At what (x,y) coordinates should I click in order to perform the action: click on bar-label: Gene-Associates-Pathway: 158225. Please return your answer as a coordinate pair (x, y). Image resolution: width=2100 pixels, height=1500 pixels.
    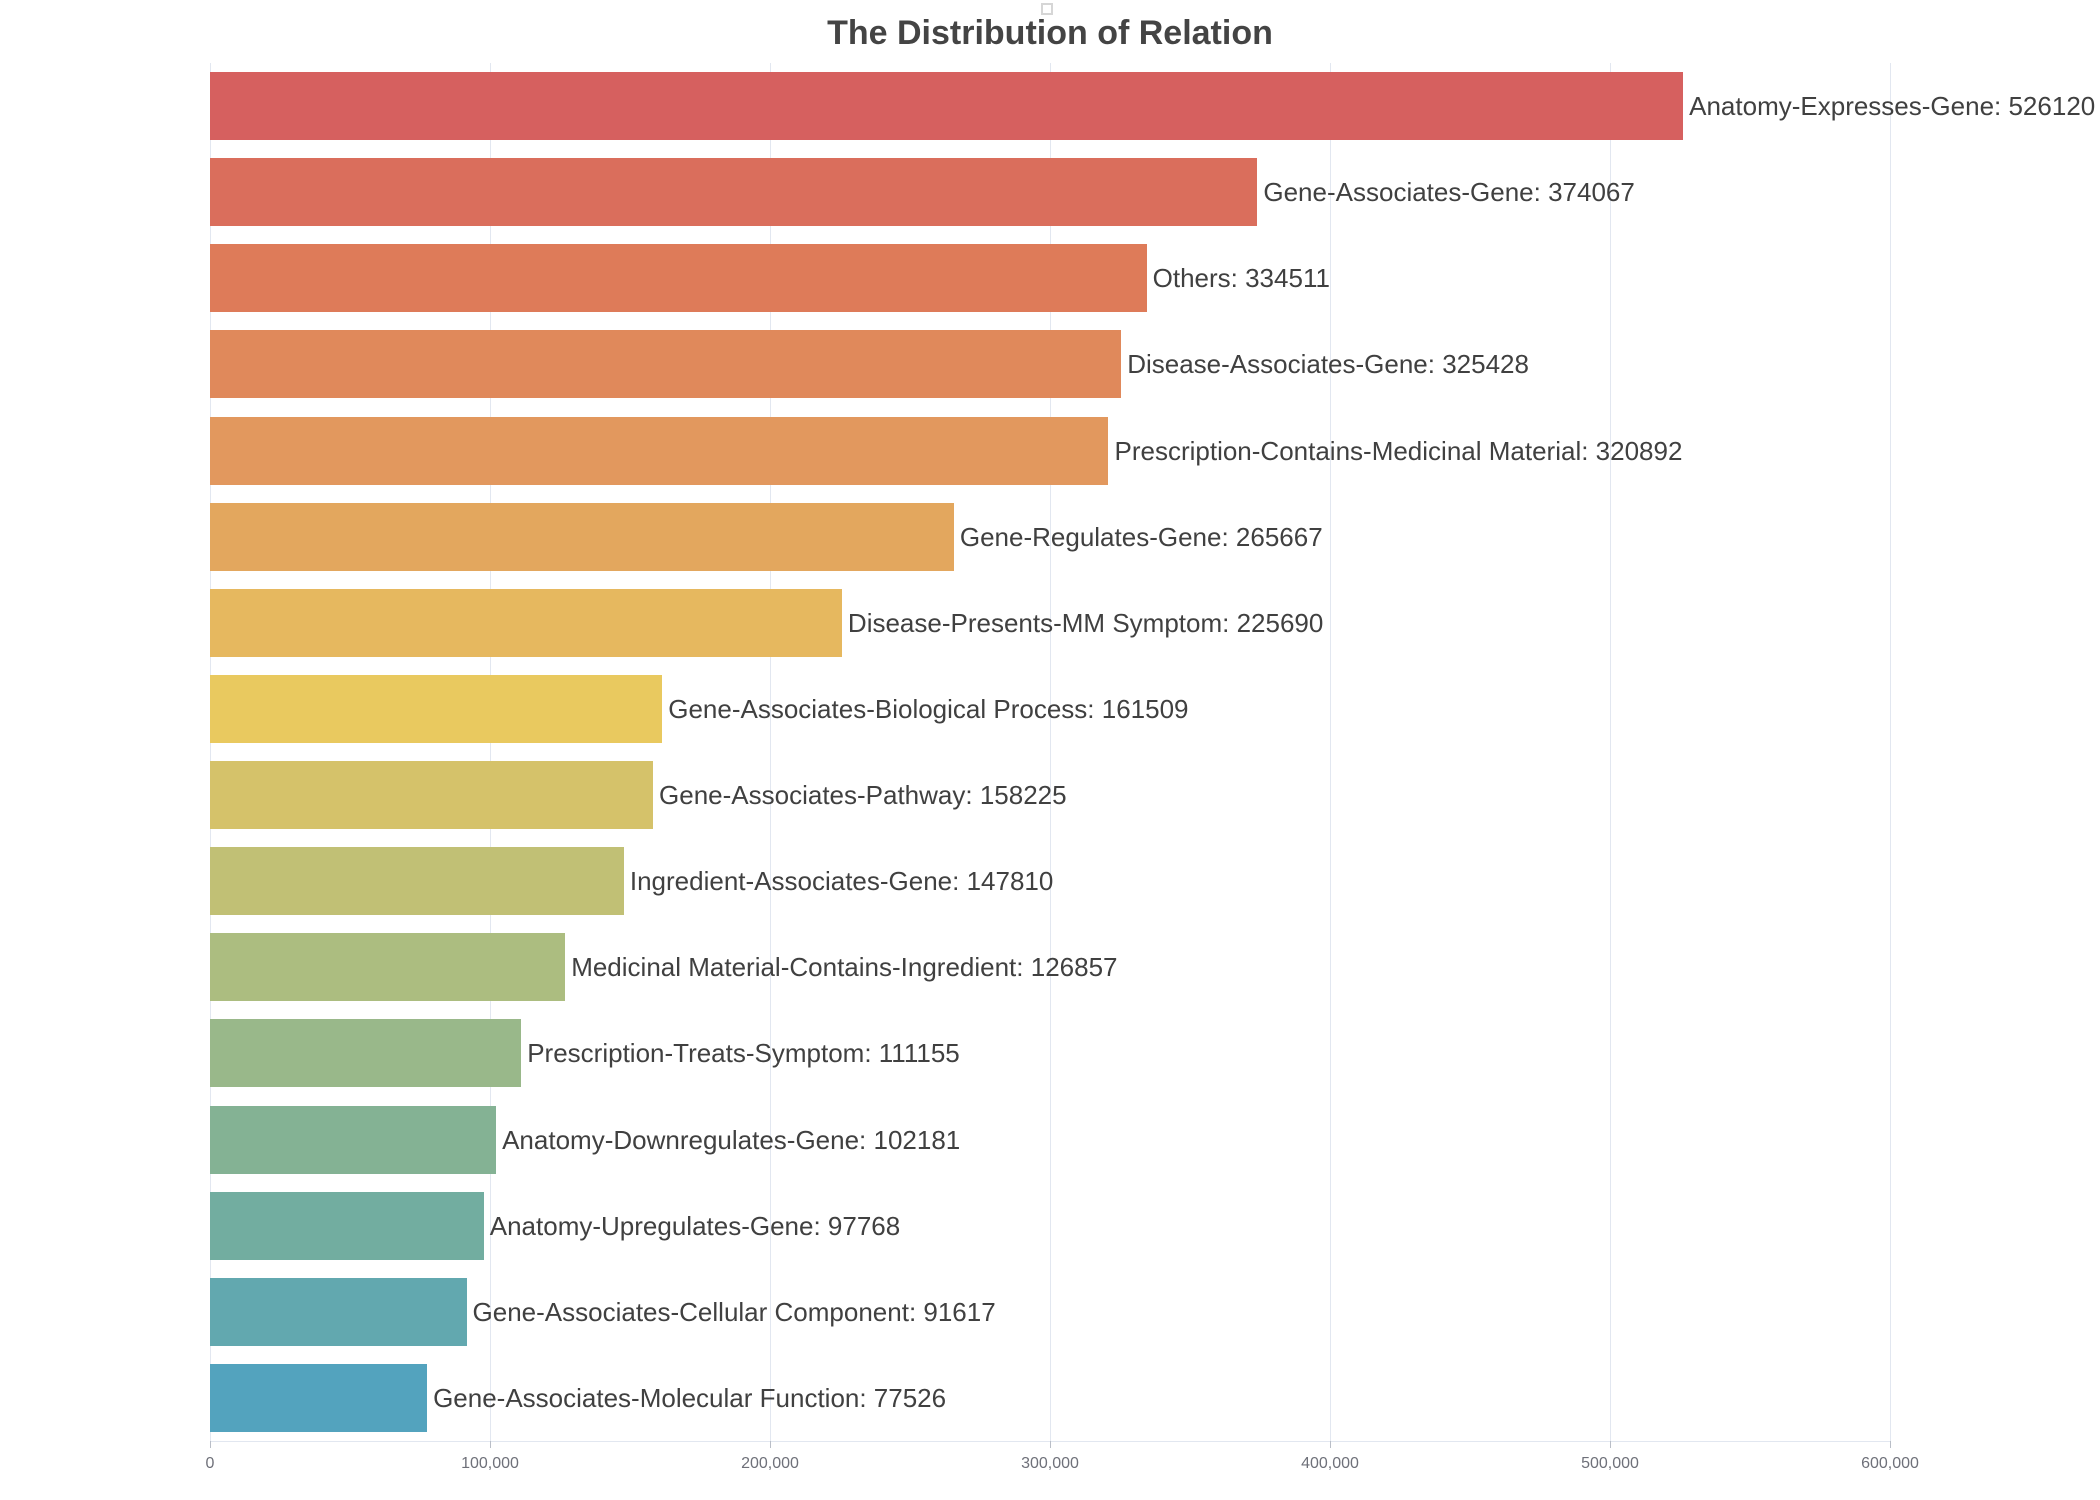
    Looking at the image, I should click on (863, 795).